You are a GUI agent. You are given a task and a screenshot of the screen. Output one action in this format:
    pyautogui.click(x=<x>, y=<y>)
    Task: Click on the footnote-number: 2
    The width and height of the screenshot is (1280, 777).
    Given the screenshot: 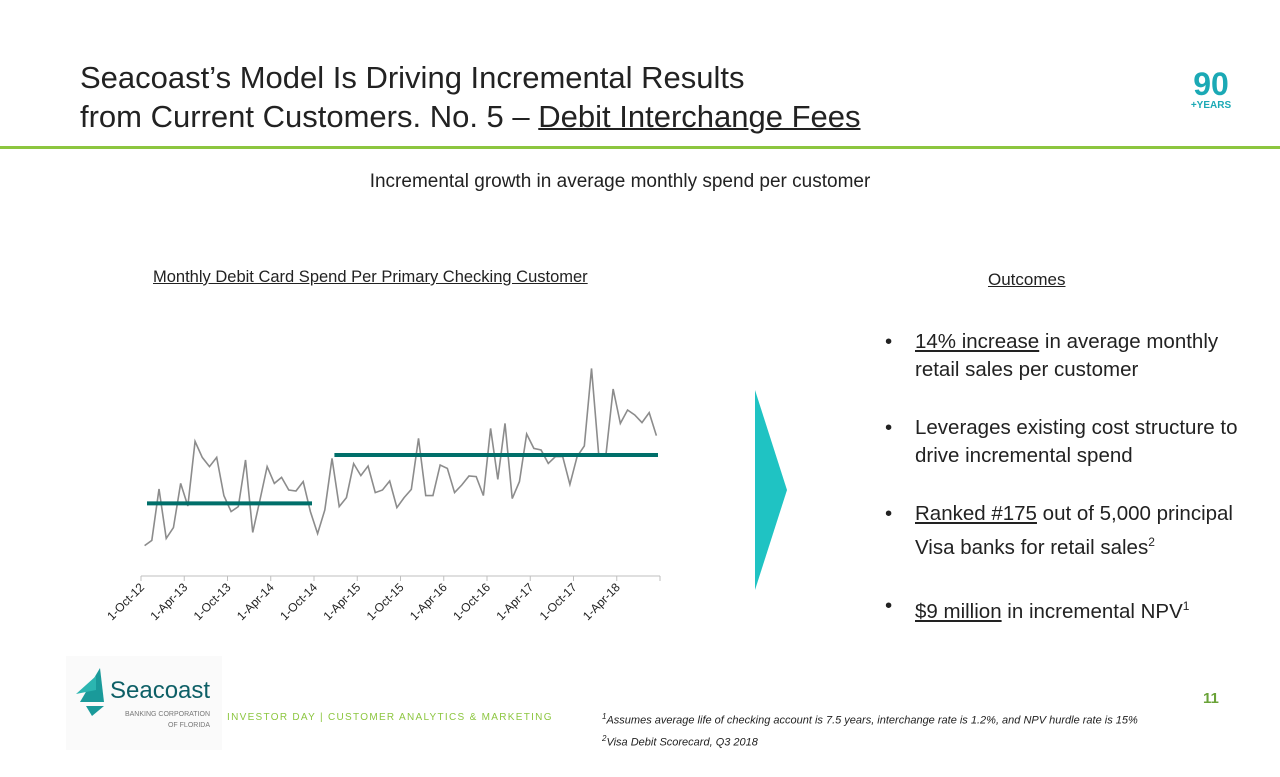 What is the action you would take?
    pyautogui.click(x=604, y=738)
    